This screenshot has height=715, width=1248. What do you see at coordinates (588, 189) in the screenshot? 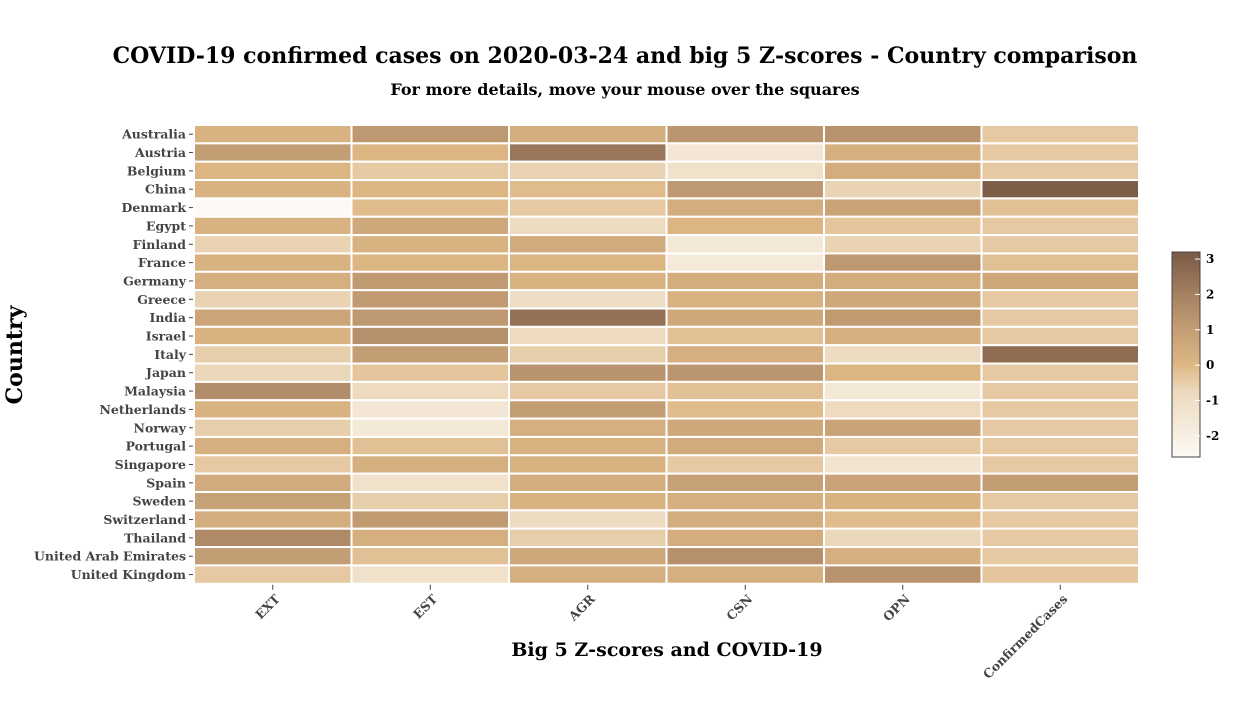
I see `heatmap-cell-china-agr` at bounding box center [588, 189].